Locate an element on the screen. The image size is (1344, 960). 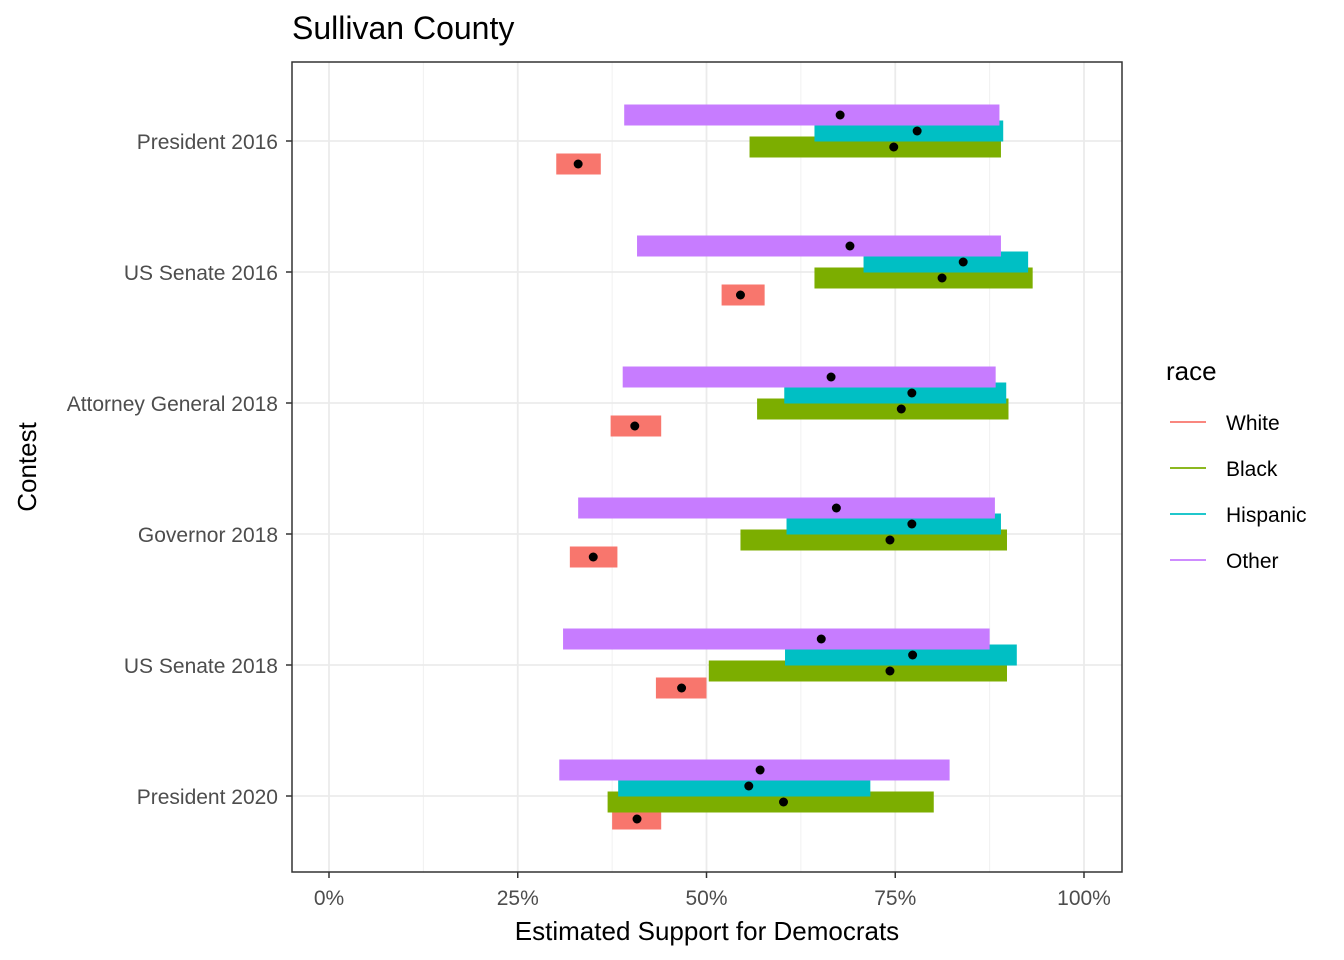
x-tick-label: 0% is located at coordinates (329, 898).